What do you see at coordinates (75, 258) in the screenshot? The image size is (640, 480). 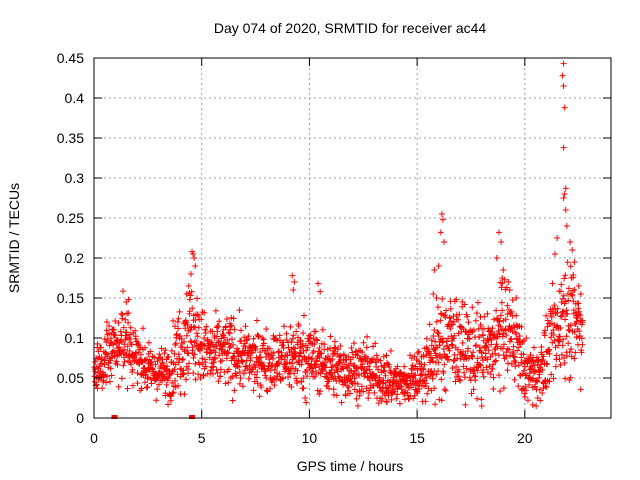 I see `y-tick-label: 0.2` at bounding box center [75, 258].